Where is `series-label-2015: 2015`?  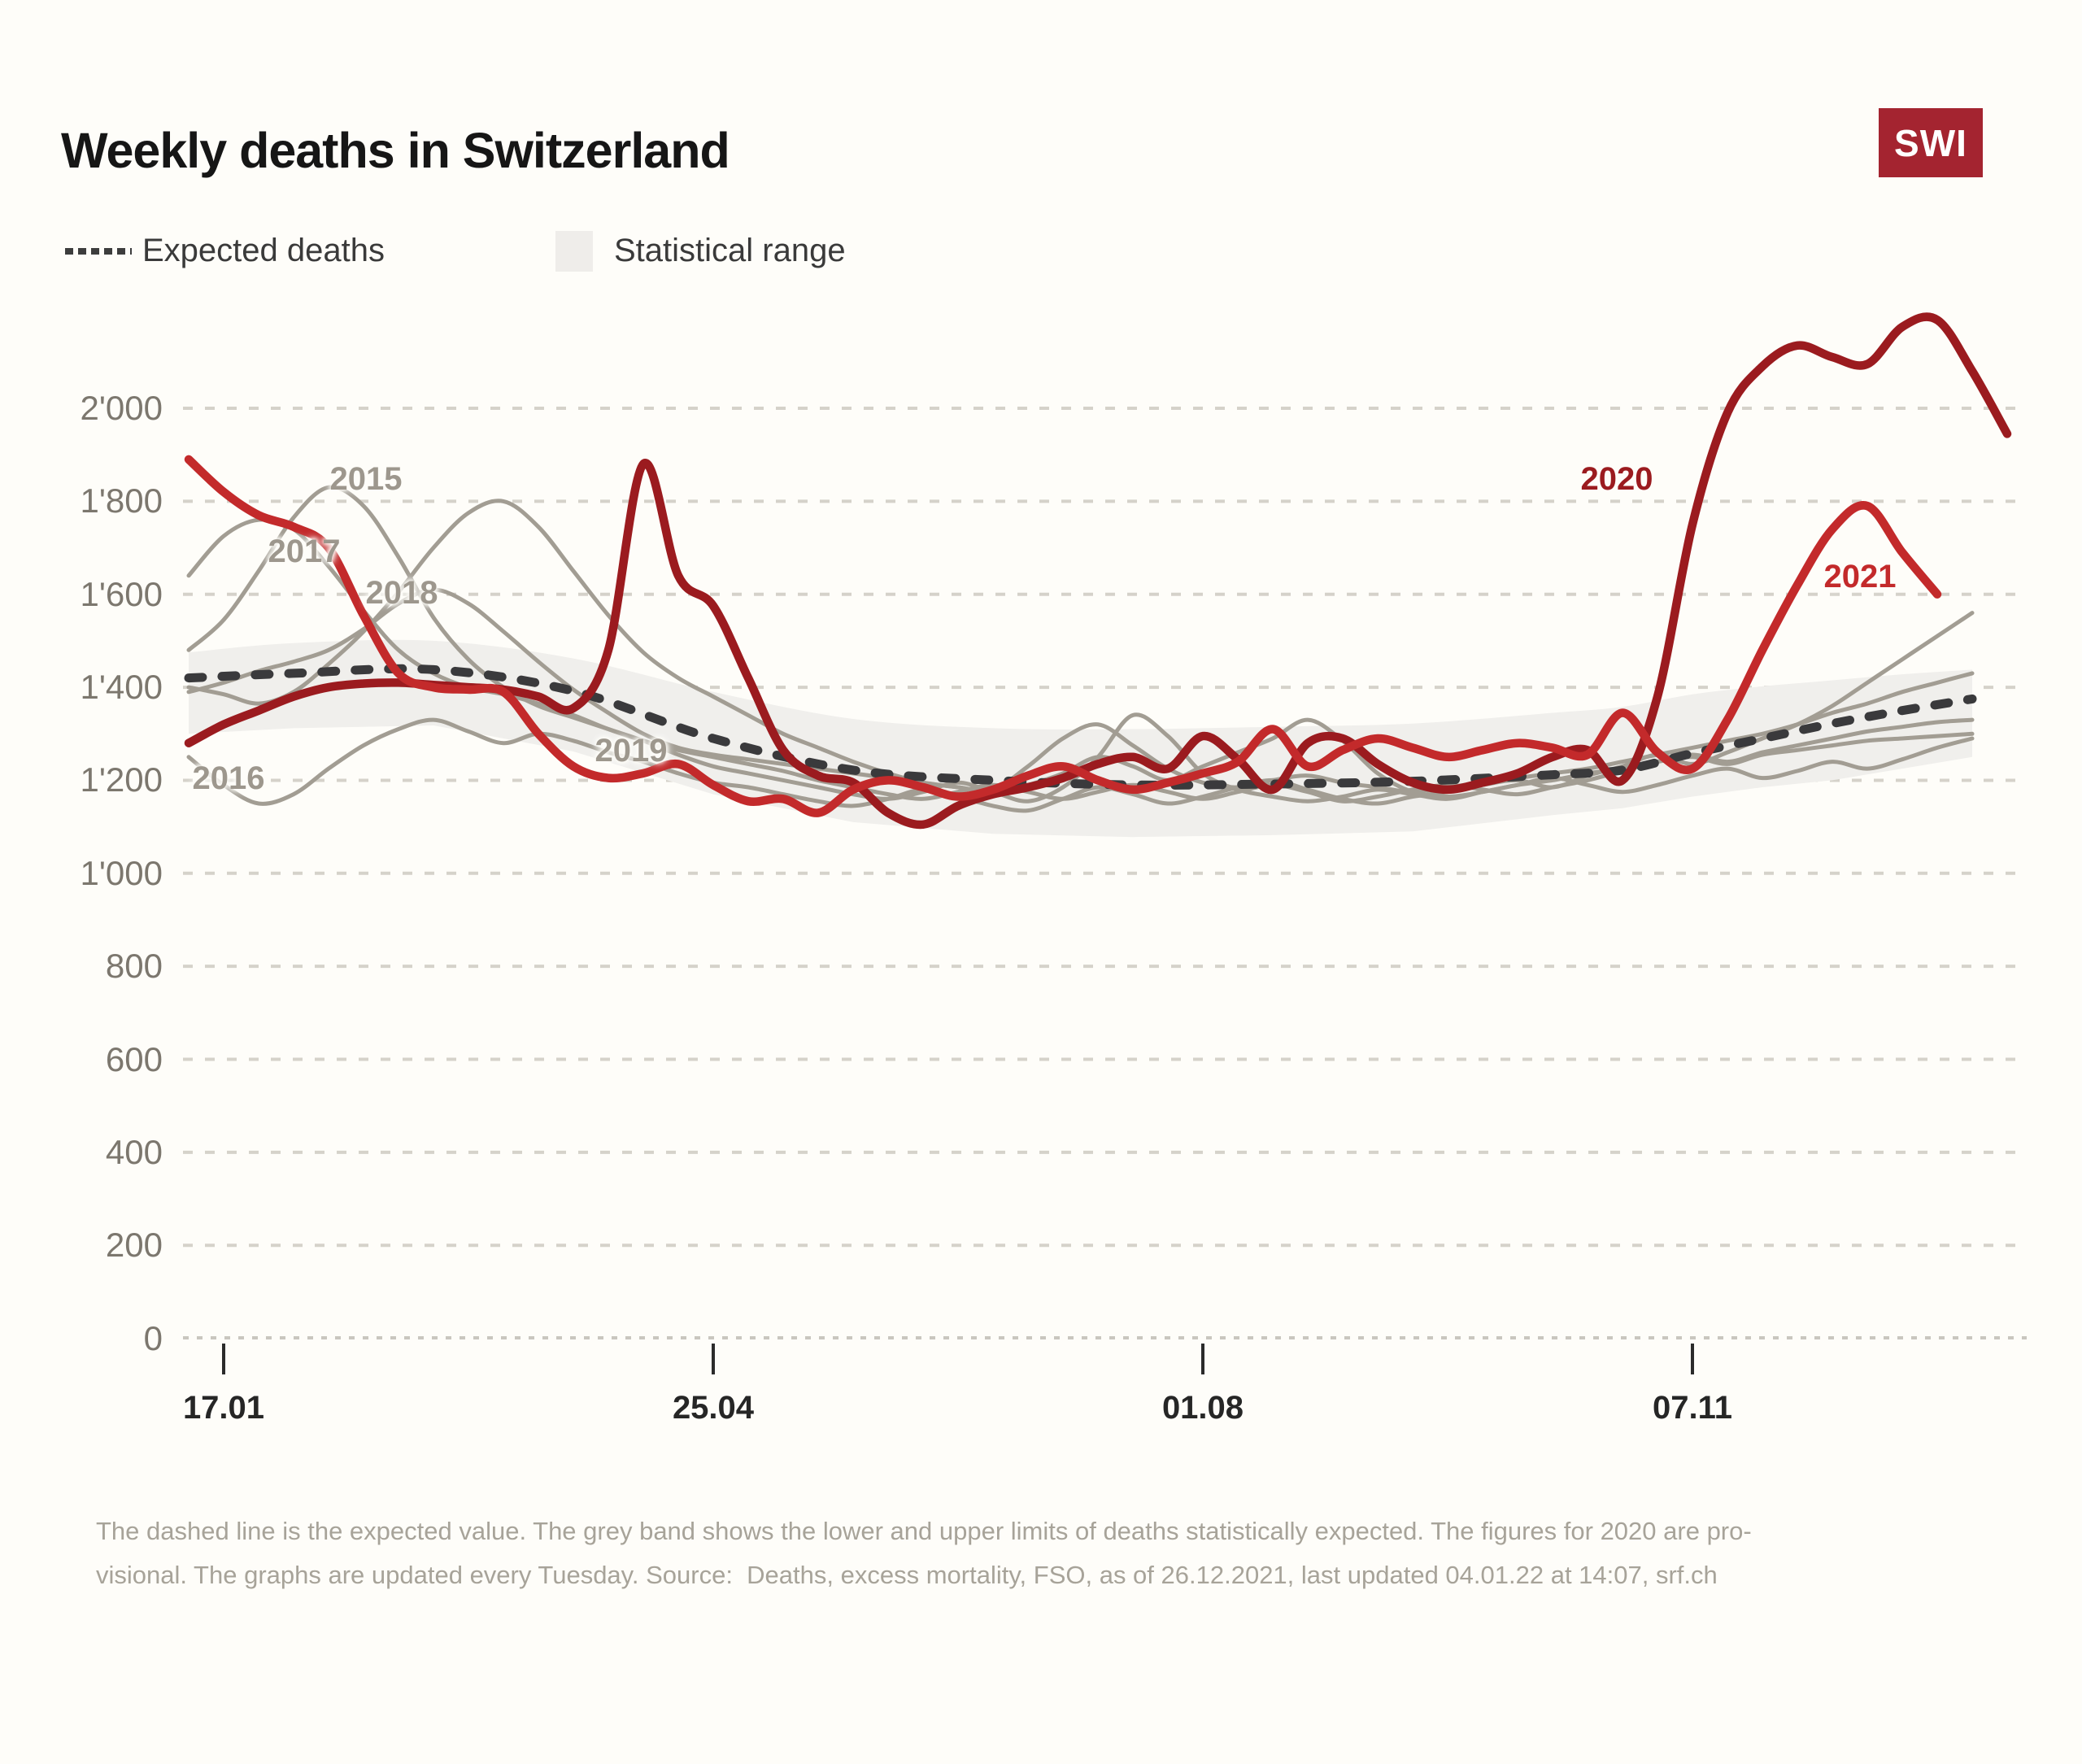 series-label-2015: 2015 is located at coordinates (366, 479).